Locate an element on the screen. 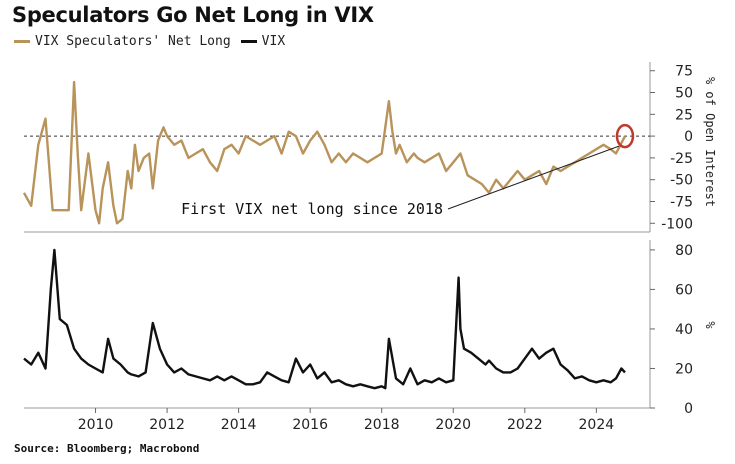  xtick-label: 2018 is located at coordinates (382, 425).